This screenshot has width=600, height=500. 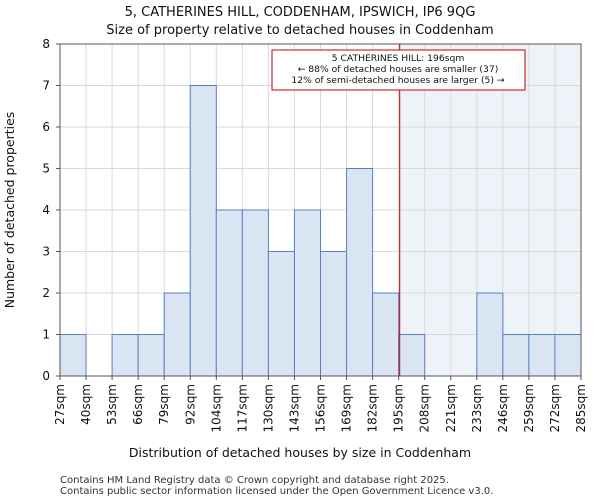 What do you see at coordinates (347, 408) in the screenshot?
I see `x-tick-label-169sqm: 169sqm` at bounding box center [347, 408].